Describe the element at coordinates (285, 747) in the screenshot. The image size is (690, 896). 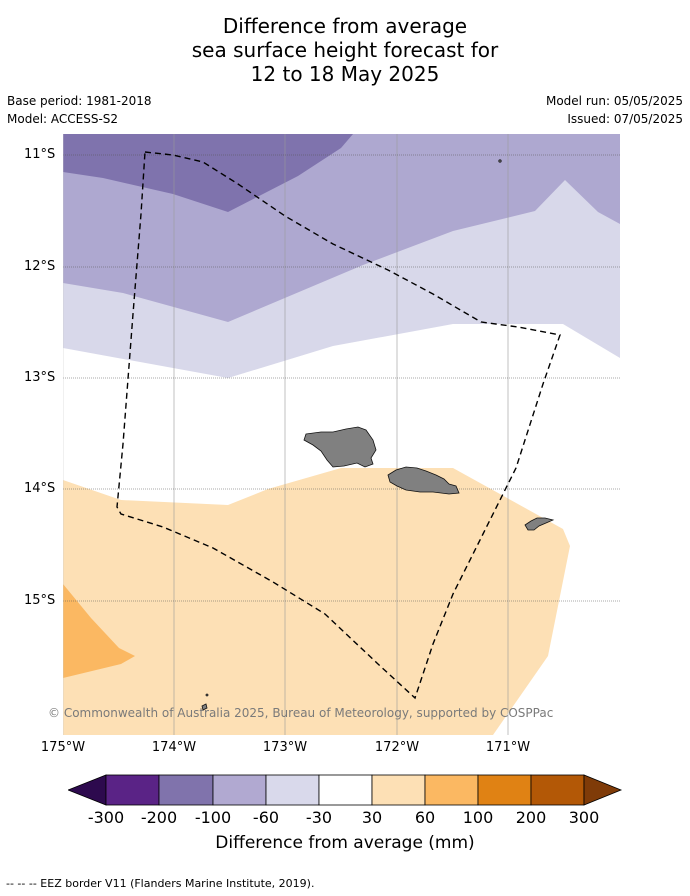
I see `lon-label-173w: 173°W` at that location.